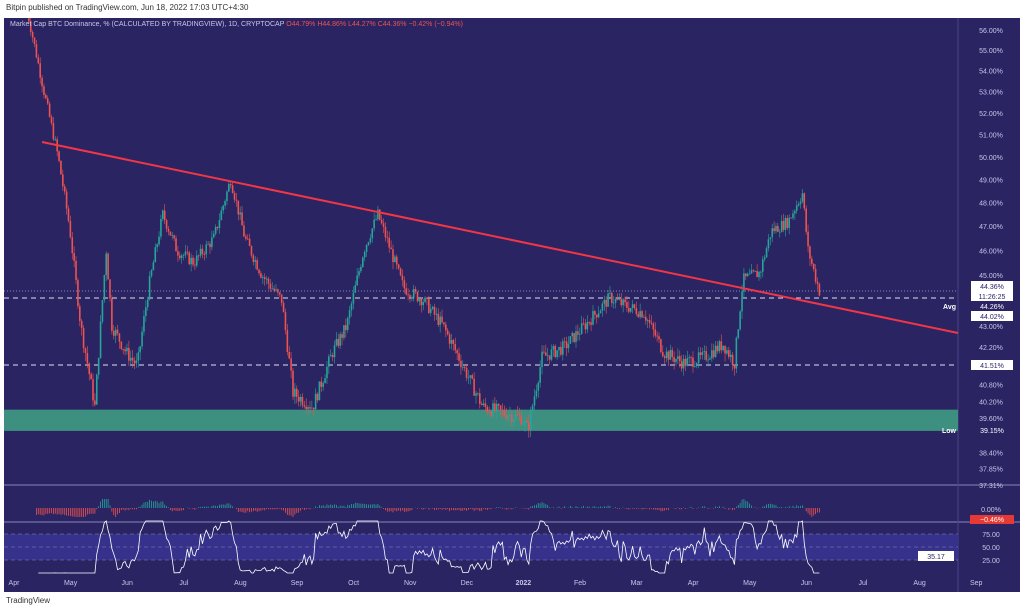 The image size is (1024, 610). What do you see at coordinates (991, 470) in the screenshot?
I see `y-tick-label: 37.85%` at bounding box center [991, 470].